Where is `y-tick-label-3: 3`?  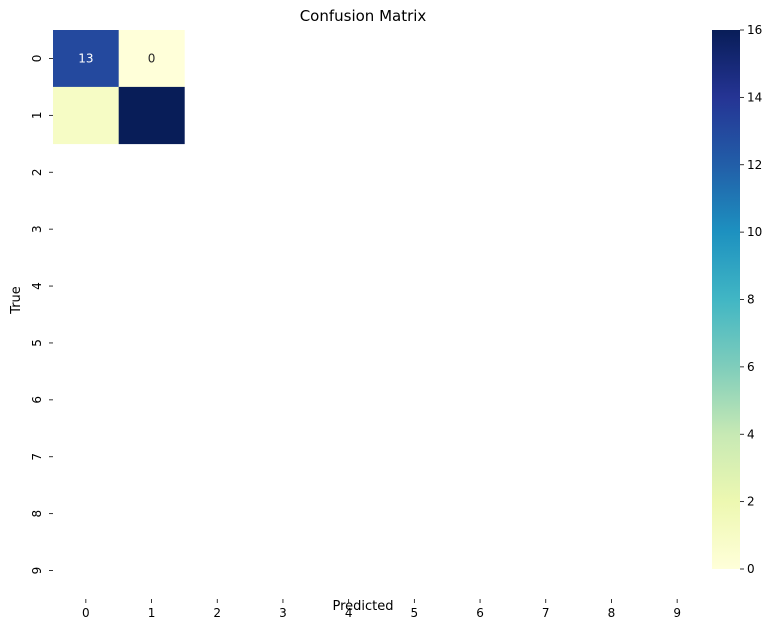
y-tick-label-3: 3 is located at coordinates (37, 229).